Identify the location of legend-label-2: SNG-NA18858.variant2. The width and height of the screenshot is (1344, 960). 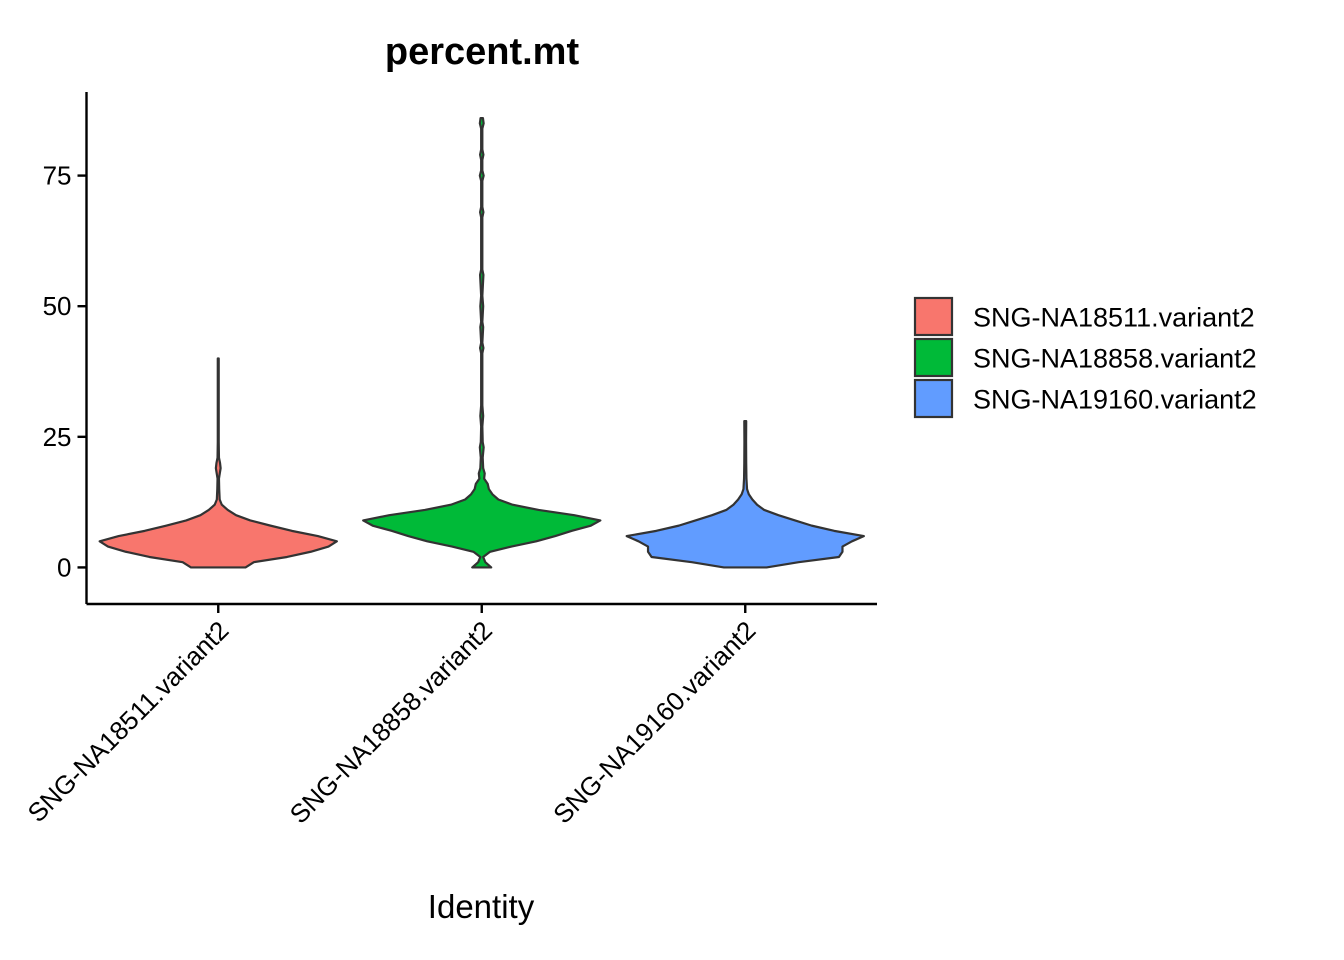
(1115, 359).